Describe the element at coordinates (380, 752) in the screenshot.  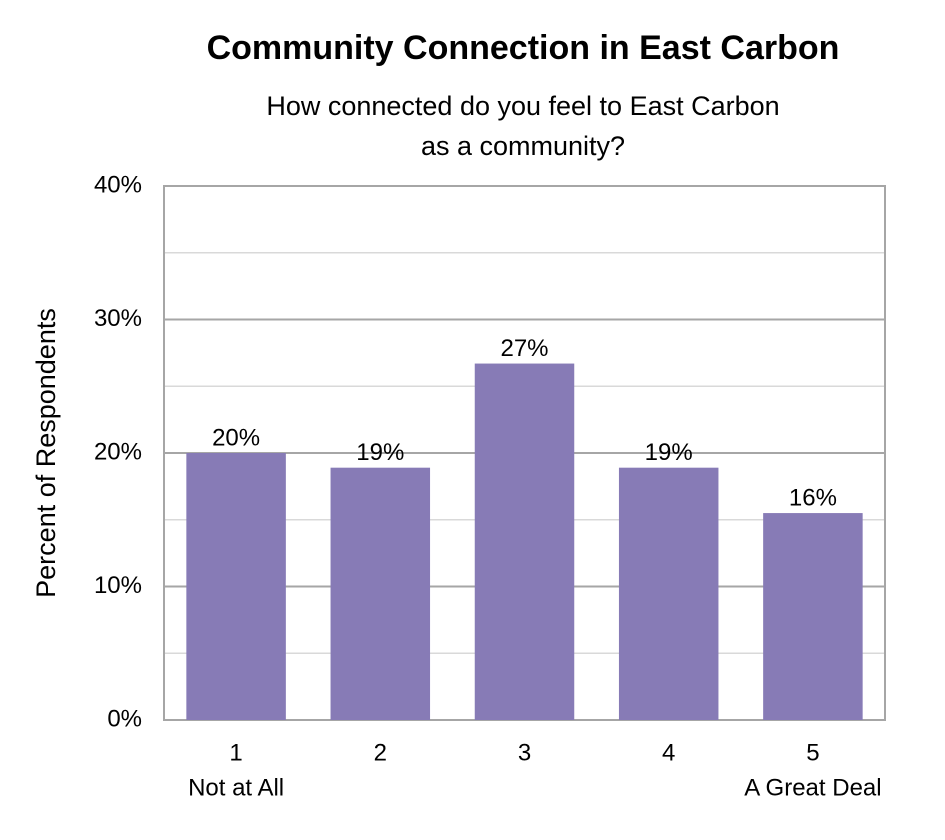
I see `x-tick-label: 2` at that location.